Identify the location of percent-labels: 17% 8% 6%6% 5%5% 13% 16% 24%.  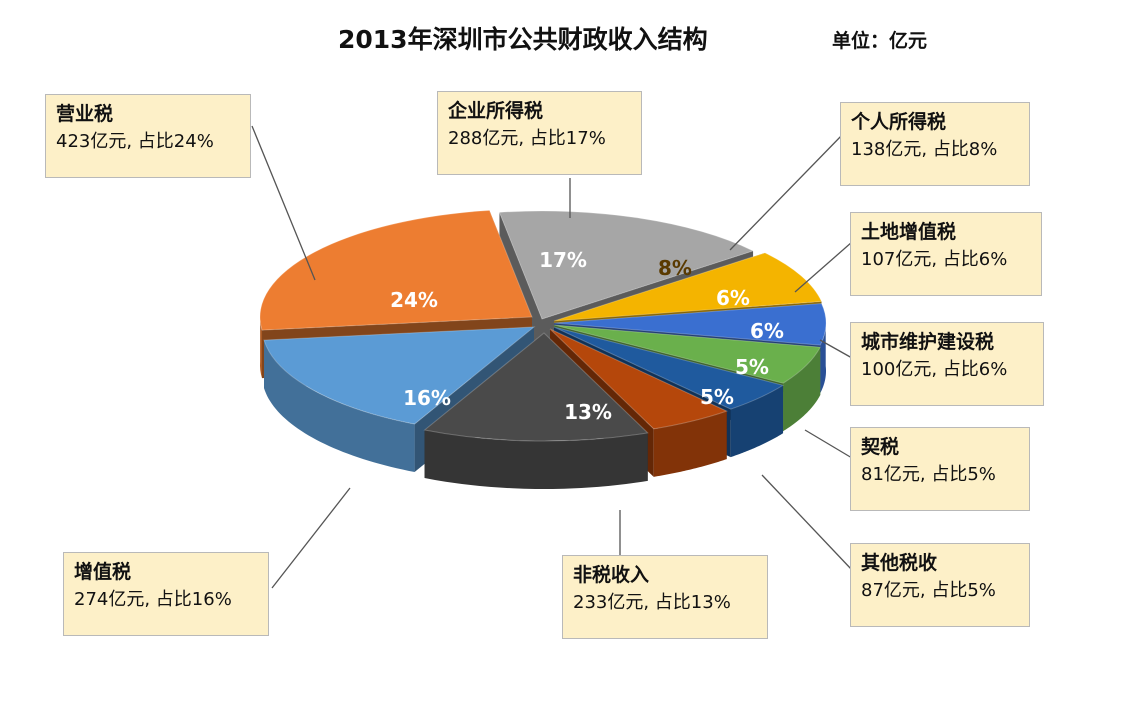
(587, 336).